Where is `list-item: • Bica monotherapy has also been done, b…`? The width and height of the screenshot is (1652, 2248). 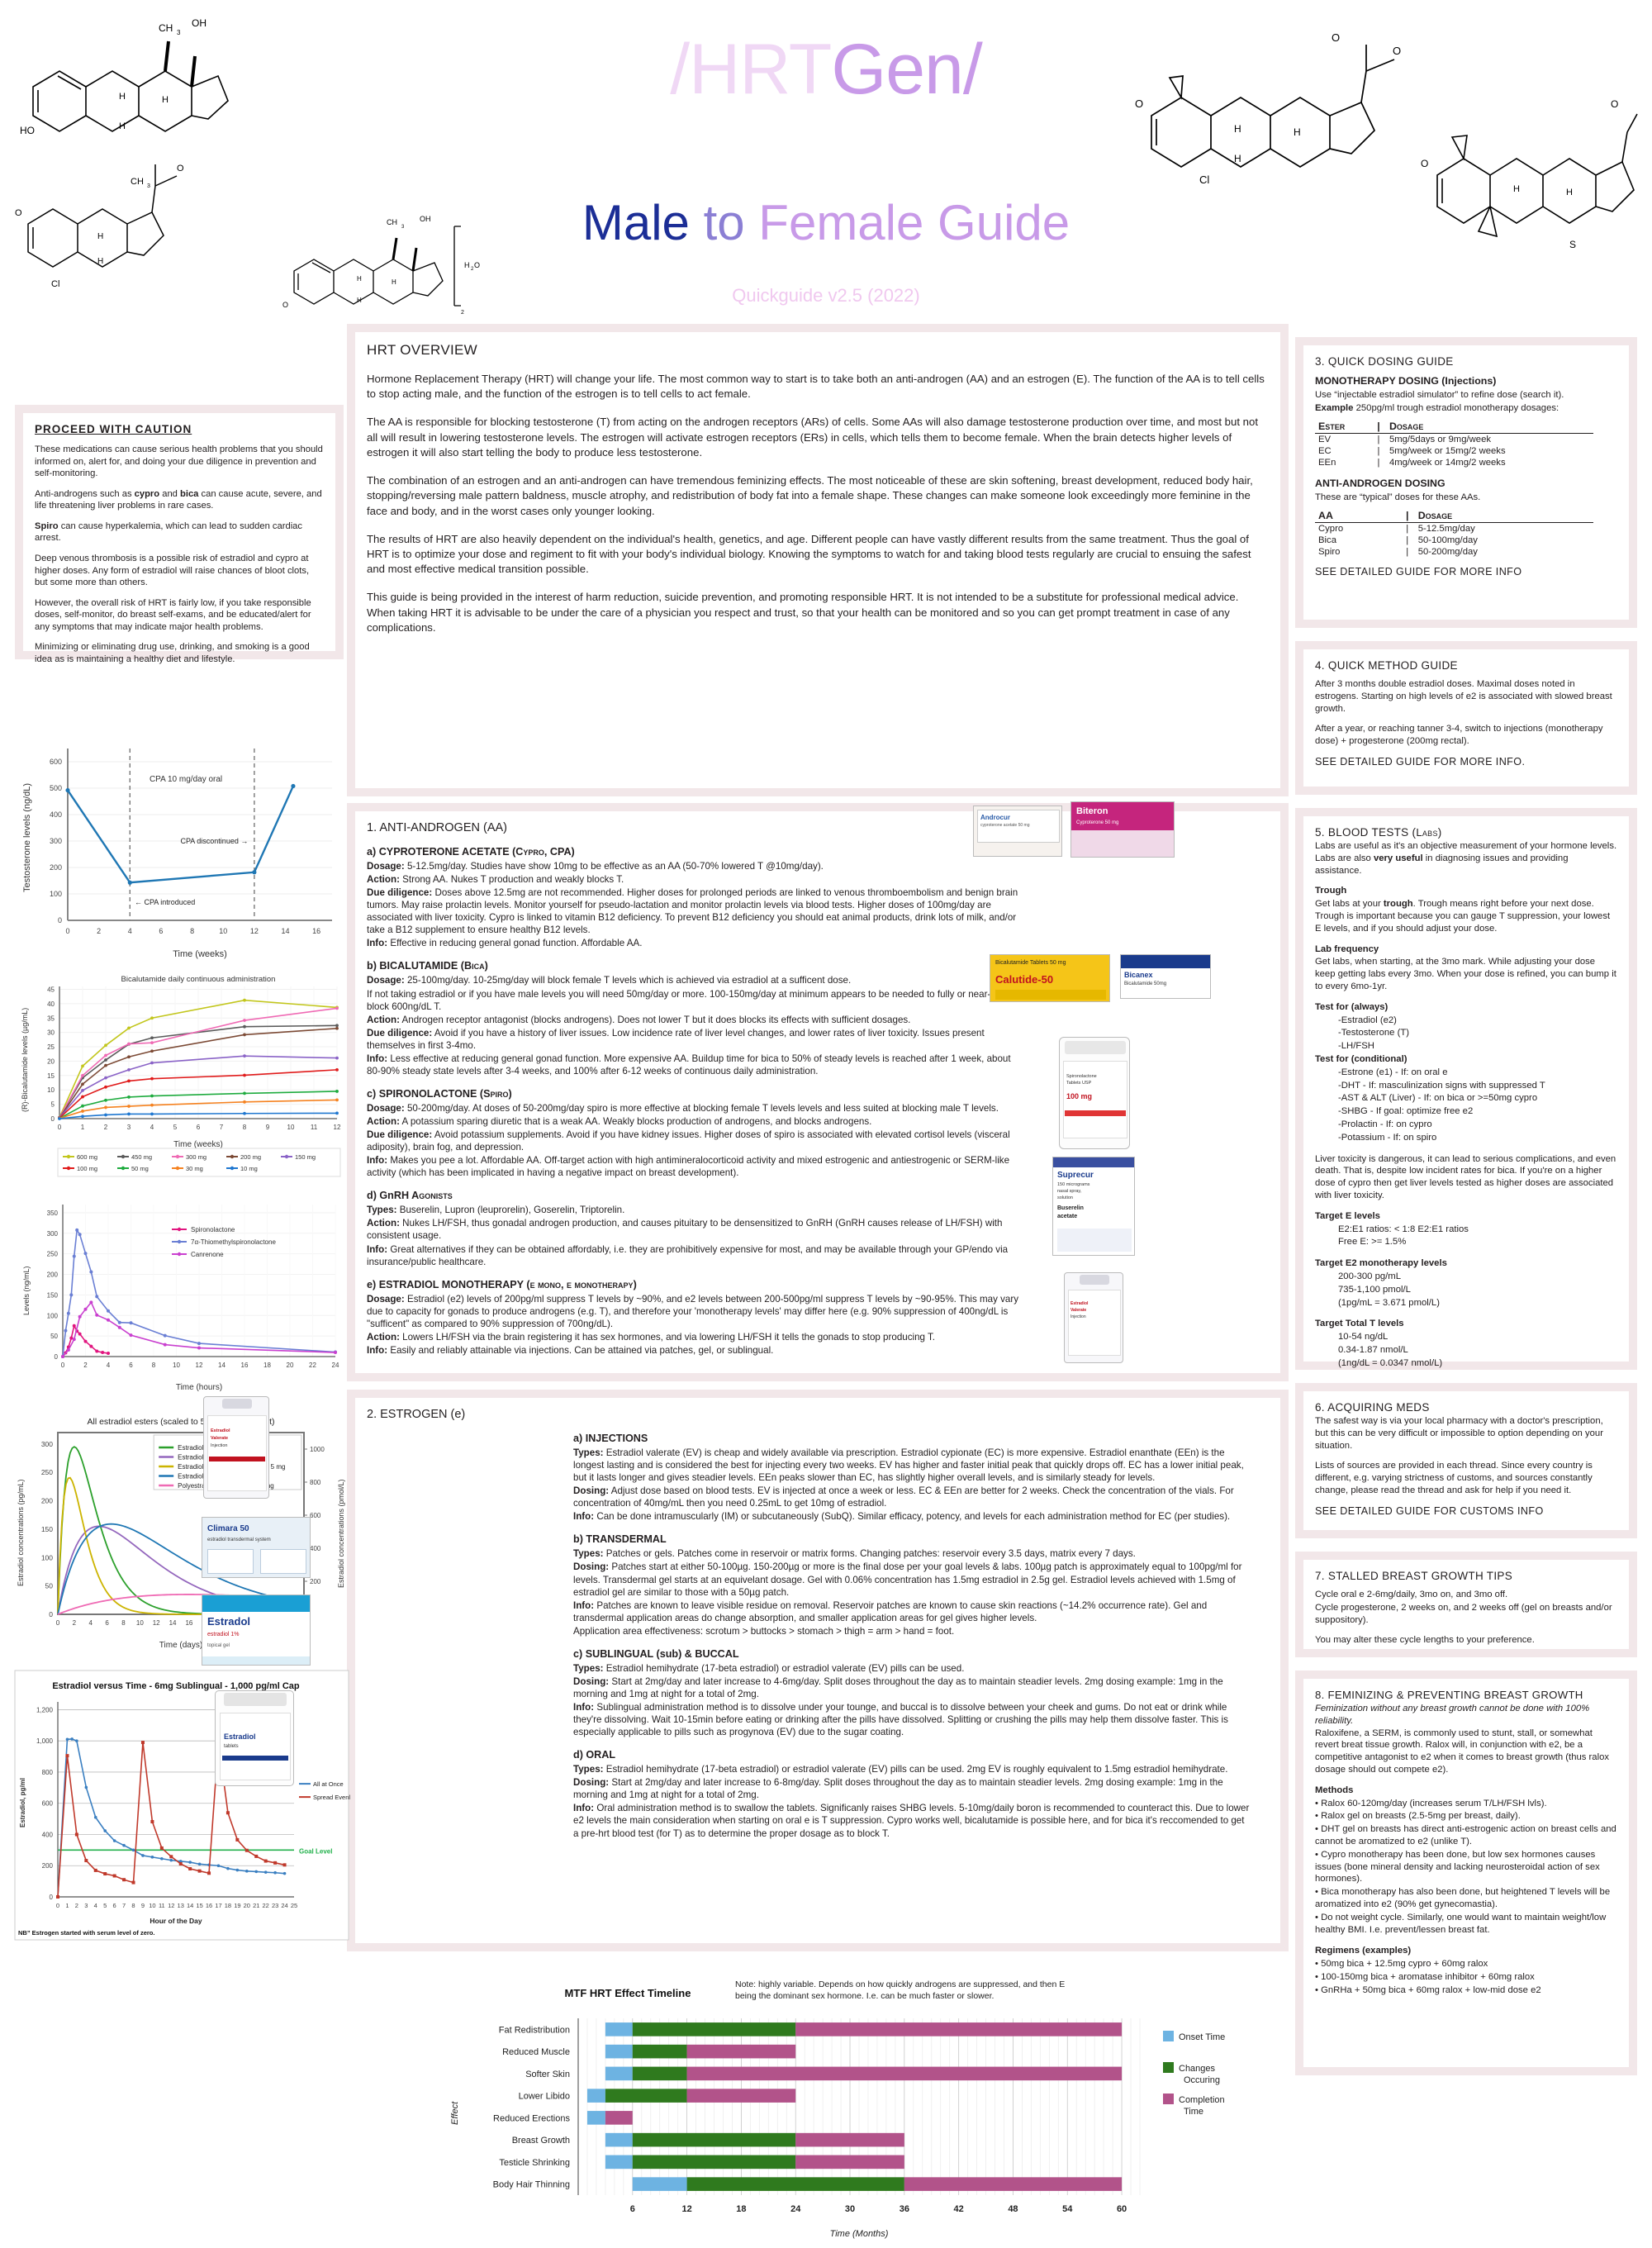
list-item: • Bica monotherapy has also been done, b… is located at coordinates (1463, 1898).